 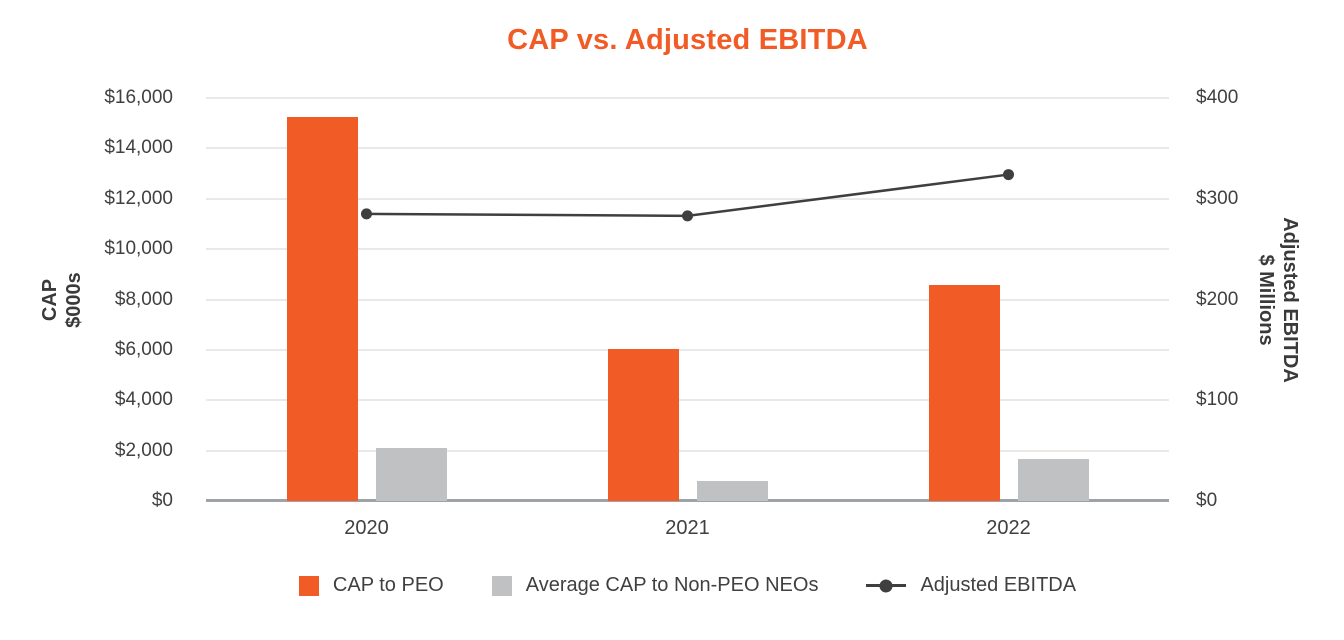 What do you see at coordinates (1053, 479) in the screenshot?
I see `bar-avg-cap-non-peo-2022` at bounding box center [1053, 479].